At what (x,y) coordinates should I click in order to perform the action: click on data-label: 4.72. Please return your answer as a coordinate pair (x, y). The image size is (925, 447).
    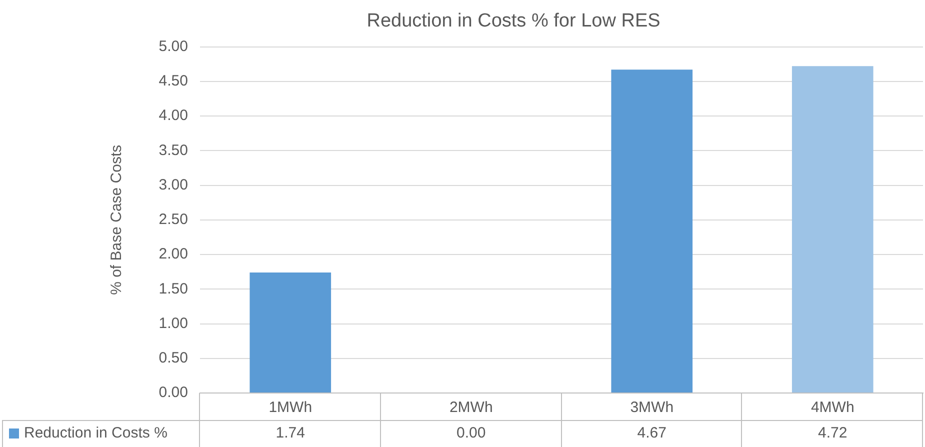
    Looking at the image, I should click on (833, 433).